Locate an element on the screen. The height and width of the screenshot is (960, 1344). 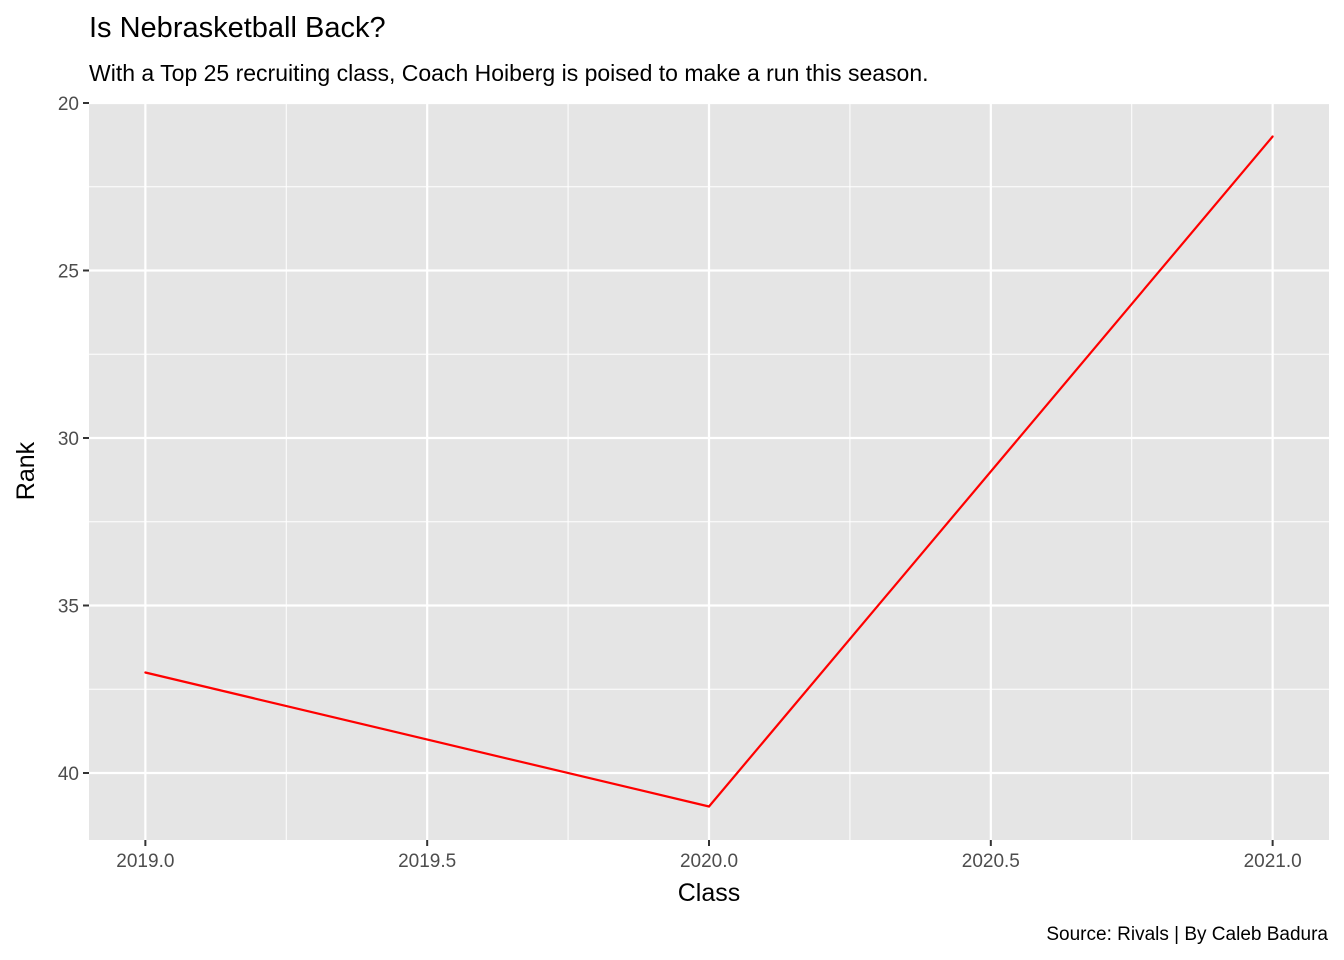
y-tick-label: 20 is located at coordinates (68, 104).